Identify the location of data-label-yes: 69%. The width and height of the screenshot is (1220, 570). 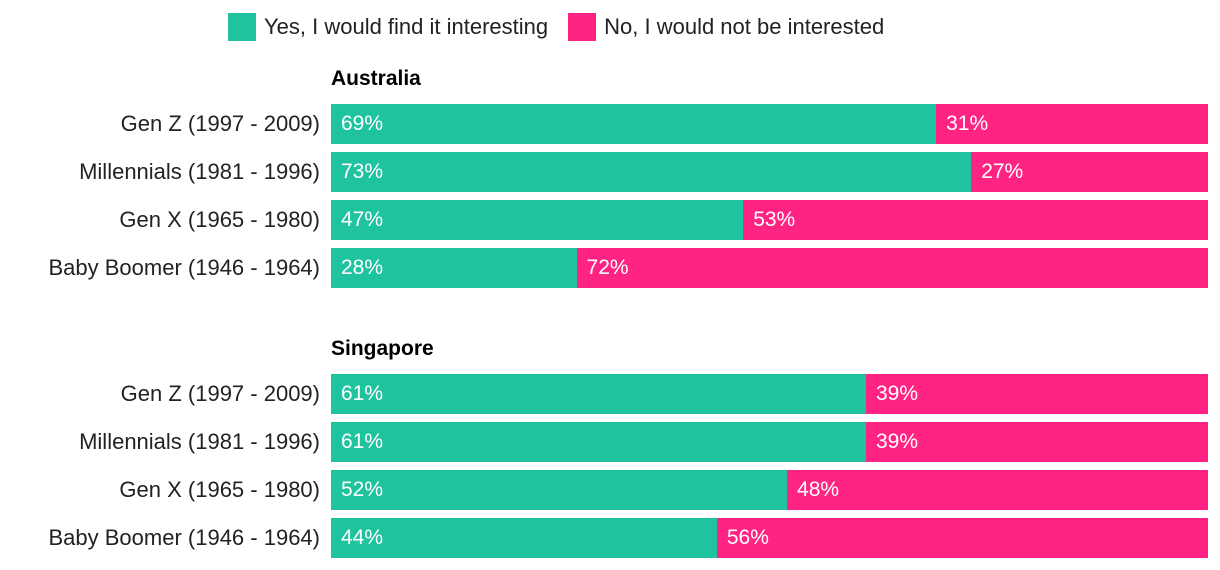
(362, 123).